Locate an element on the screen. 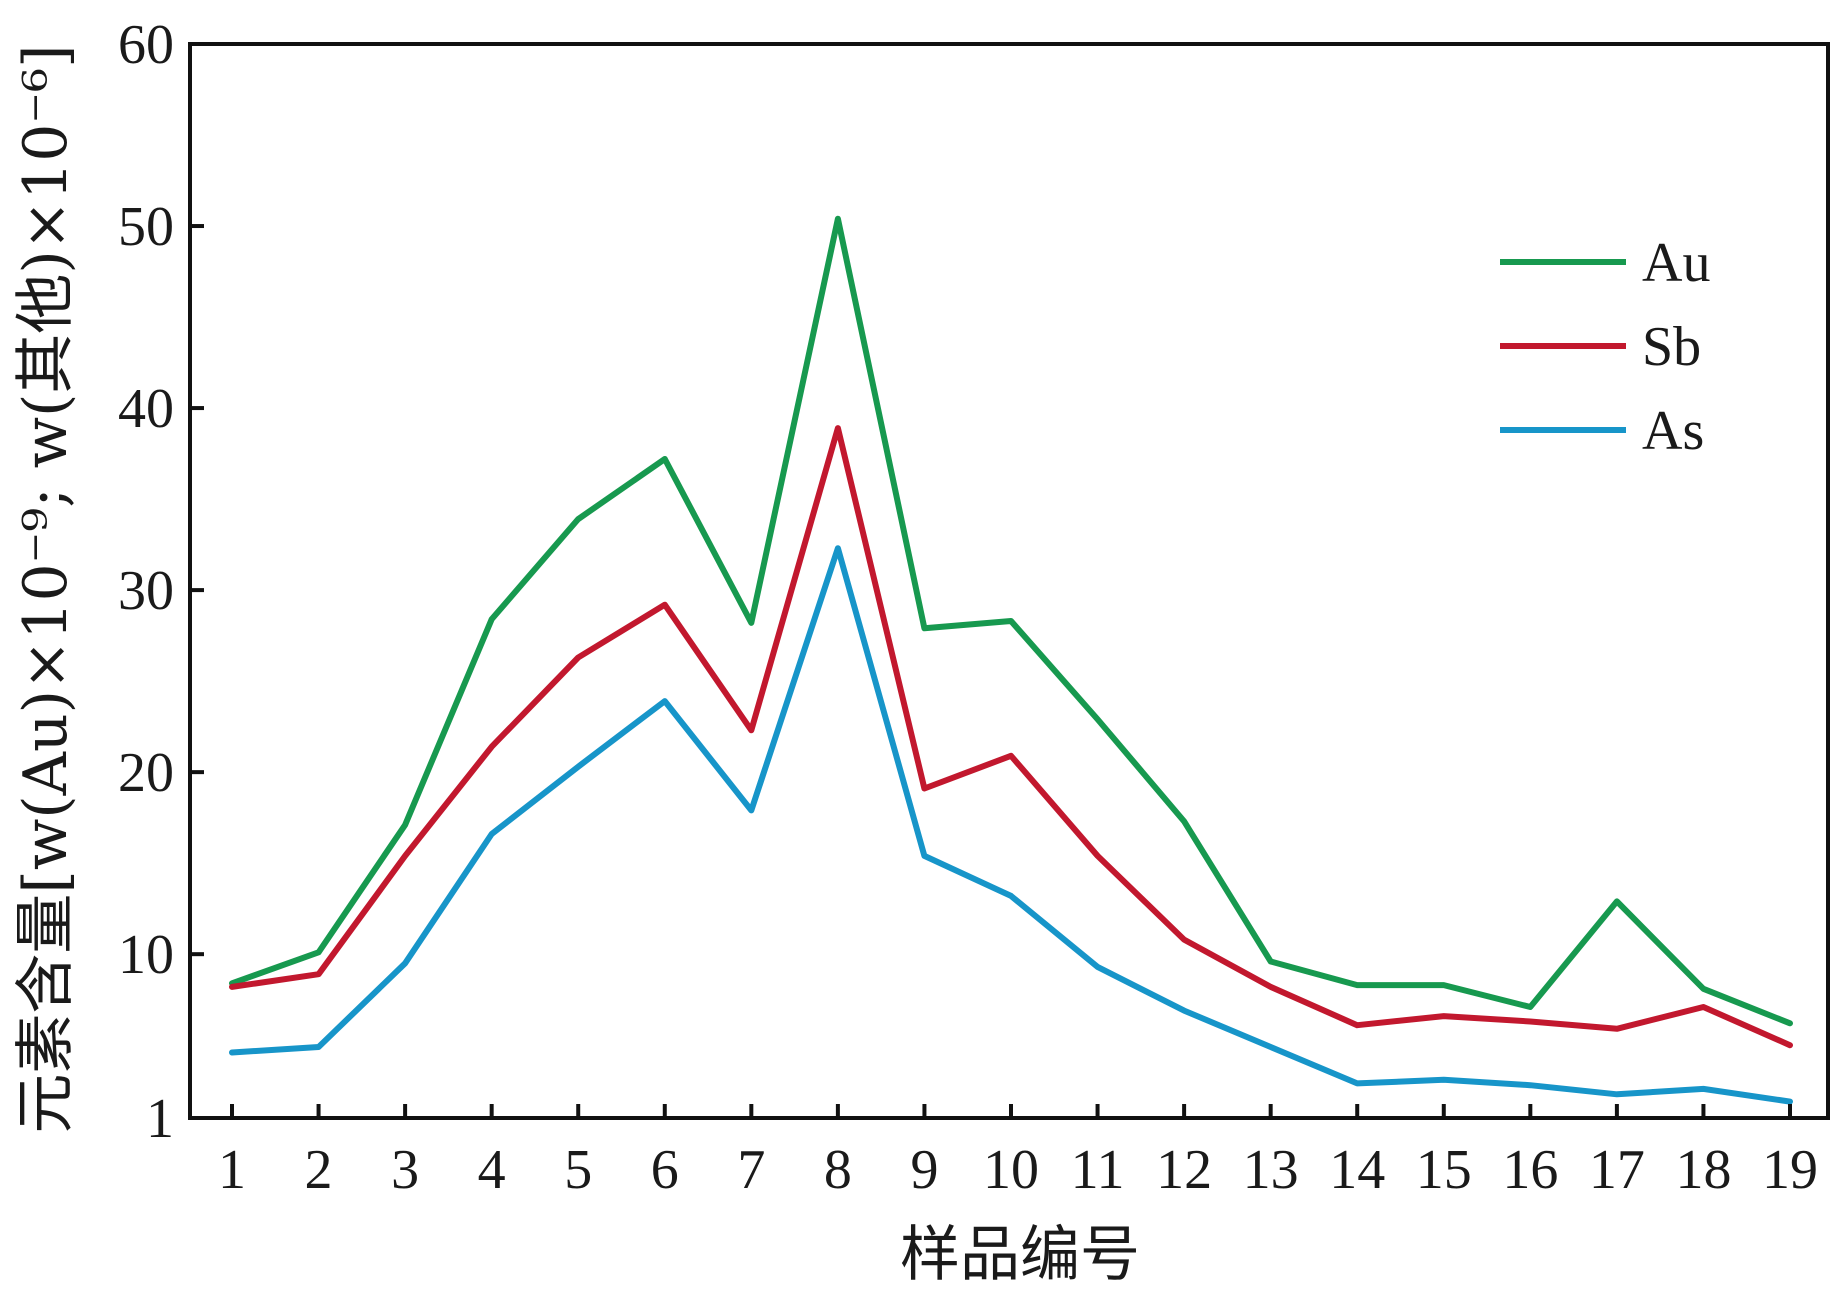 The width and height of the screenshot is (1843, 1293). legend-label-sb: Sb is located at coordinates (1671, 347).